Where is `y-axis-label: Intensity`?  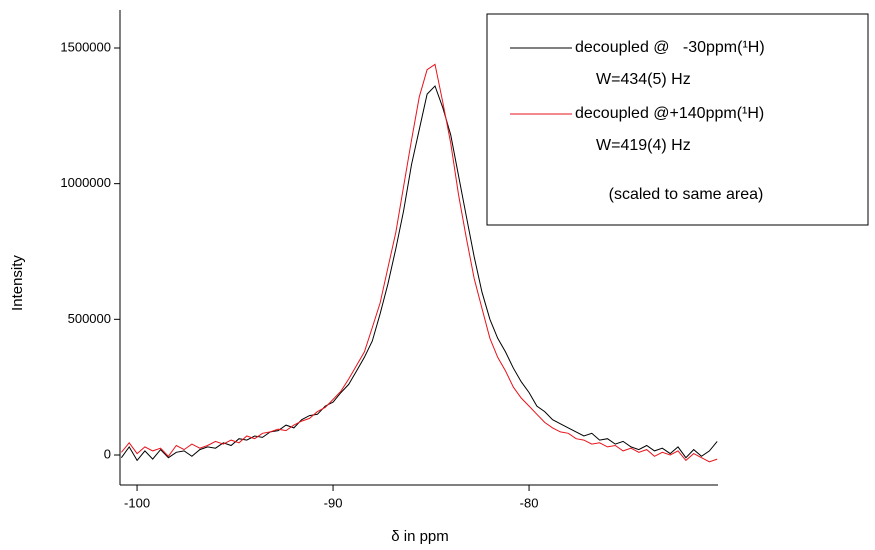
y-axis-label: Intensity is located at coordinates (17, 283).